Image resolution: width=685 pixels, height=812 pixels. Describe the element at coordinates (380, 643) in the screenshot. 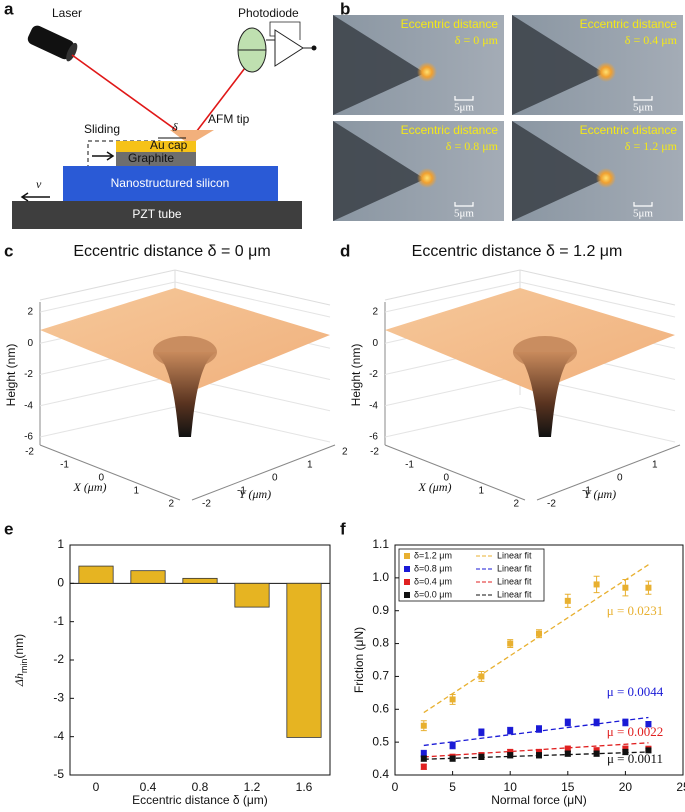

I see `y-tick-label: 0.8` at that location.